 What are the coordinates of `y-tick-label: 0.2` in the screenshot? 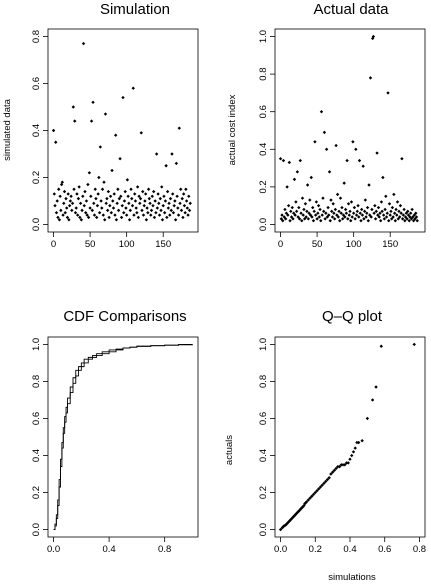 It's located at (263, 186).